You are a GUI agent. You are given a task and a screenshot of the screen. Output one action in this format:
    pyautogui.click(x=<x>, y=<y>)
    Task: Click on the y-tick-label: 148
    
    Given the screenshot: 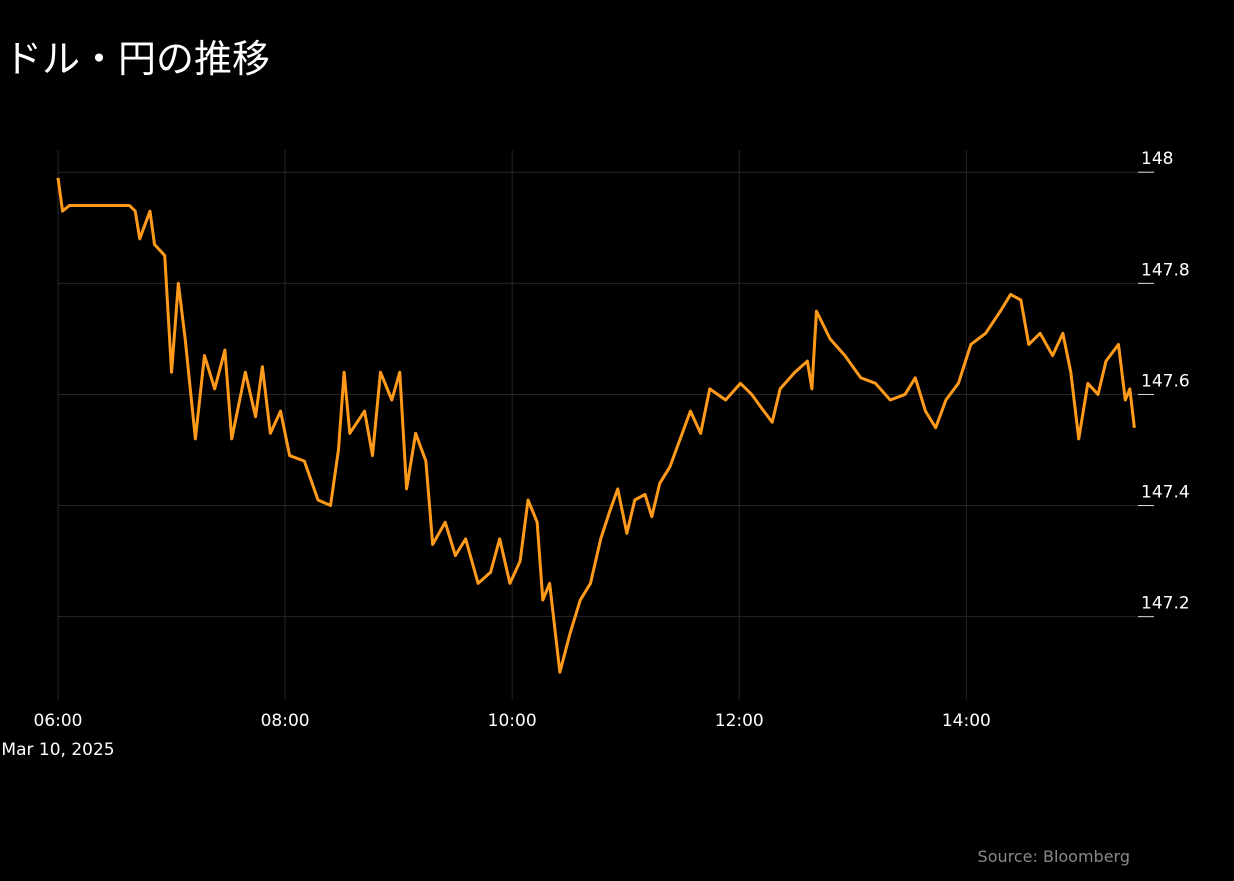 What is the action you would take?
    pyautogui.click(x=1157, y=159)
    